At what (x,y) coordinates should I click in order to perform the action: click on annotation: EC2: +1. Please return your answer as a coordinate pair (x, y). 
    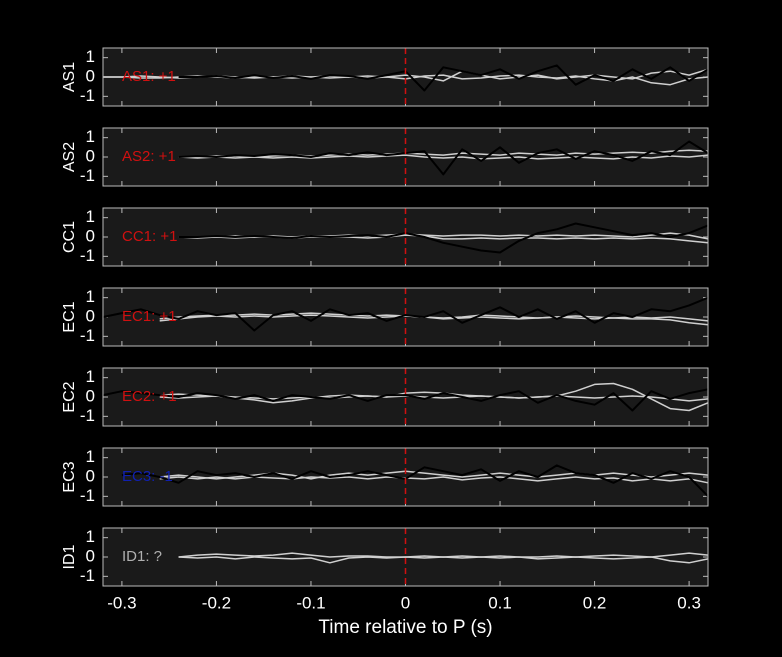
    Looking at the image, I should click on (149, 396).